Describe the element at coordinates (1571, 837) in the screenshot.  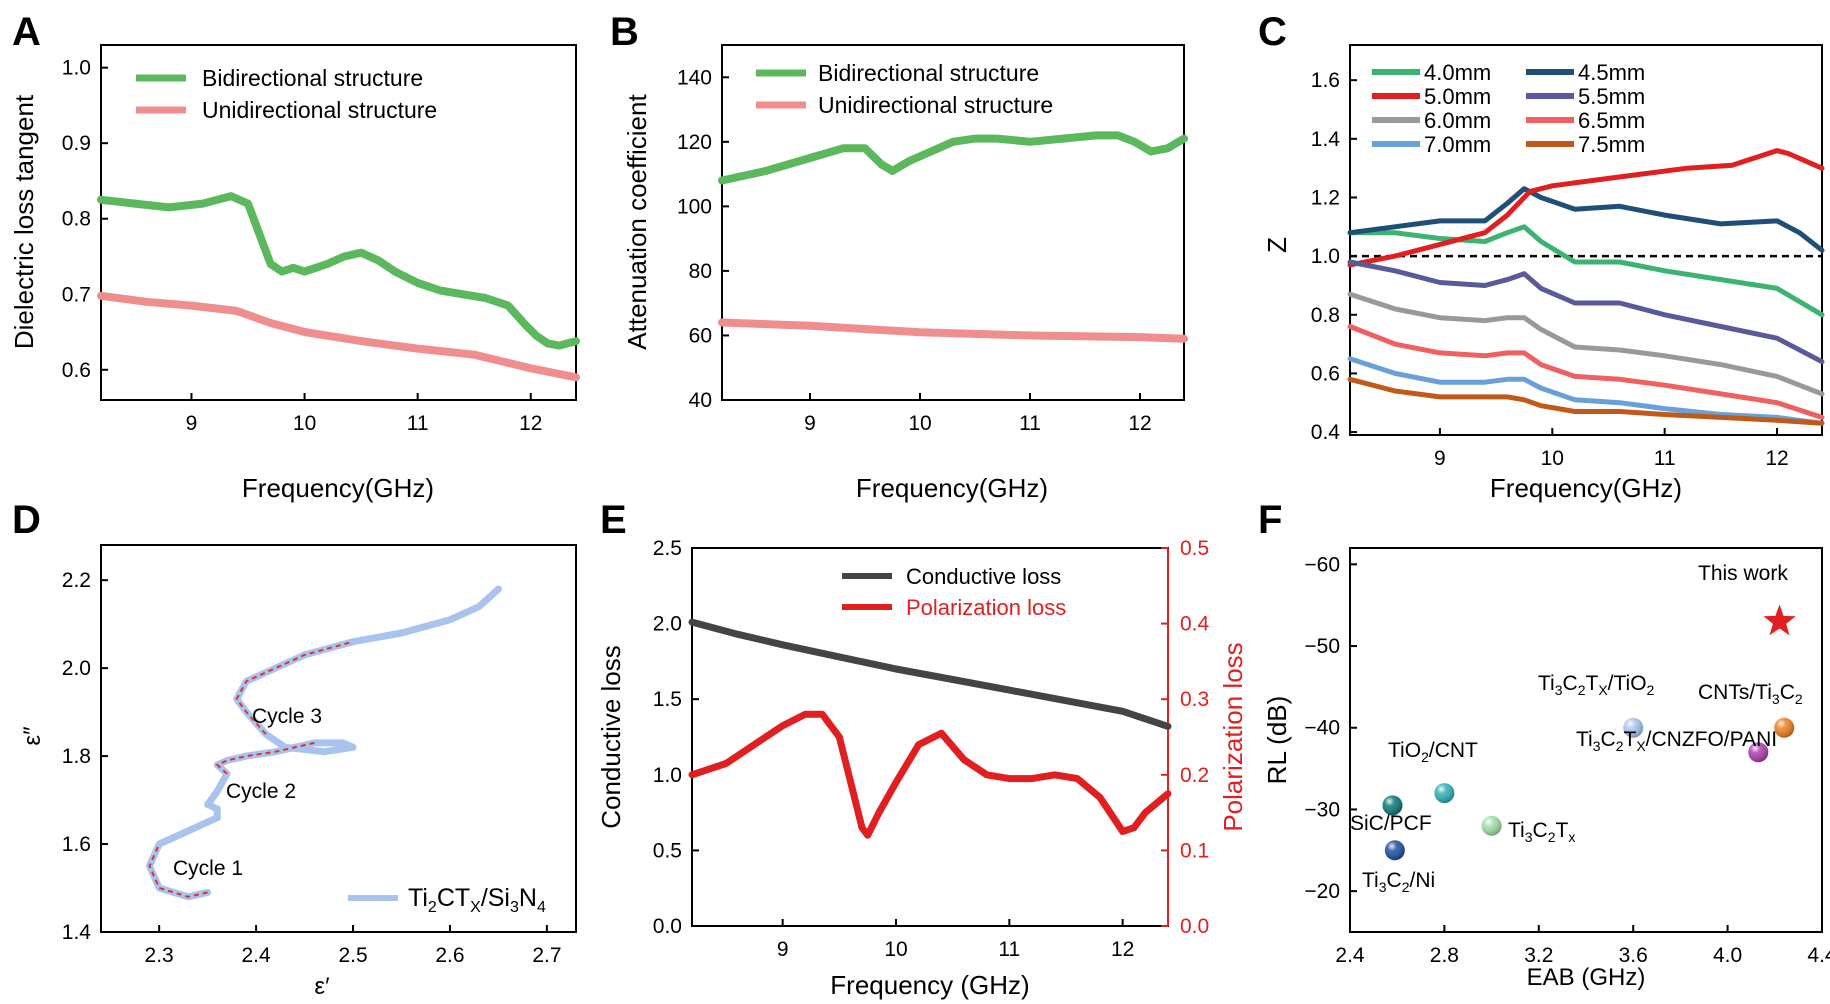
I see `lbl-e6: x` at that location.